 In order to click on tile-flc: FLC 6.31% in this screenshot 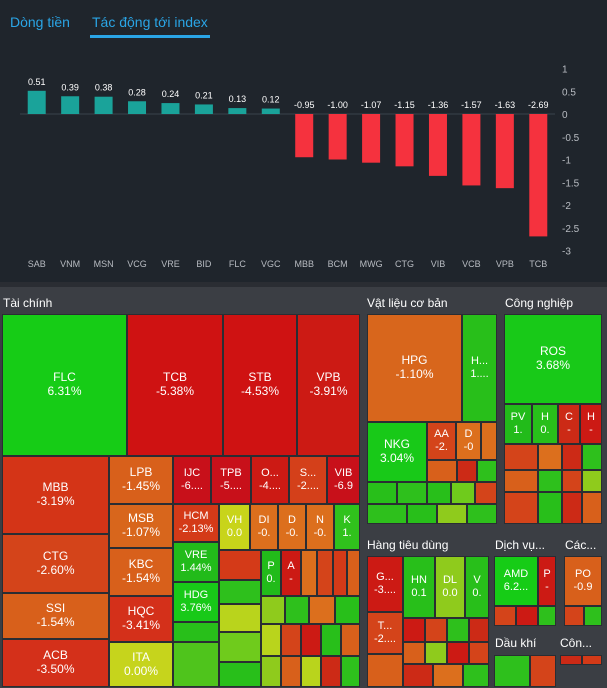, I will do `click(64, 385)`.